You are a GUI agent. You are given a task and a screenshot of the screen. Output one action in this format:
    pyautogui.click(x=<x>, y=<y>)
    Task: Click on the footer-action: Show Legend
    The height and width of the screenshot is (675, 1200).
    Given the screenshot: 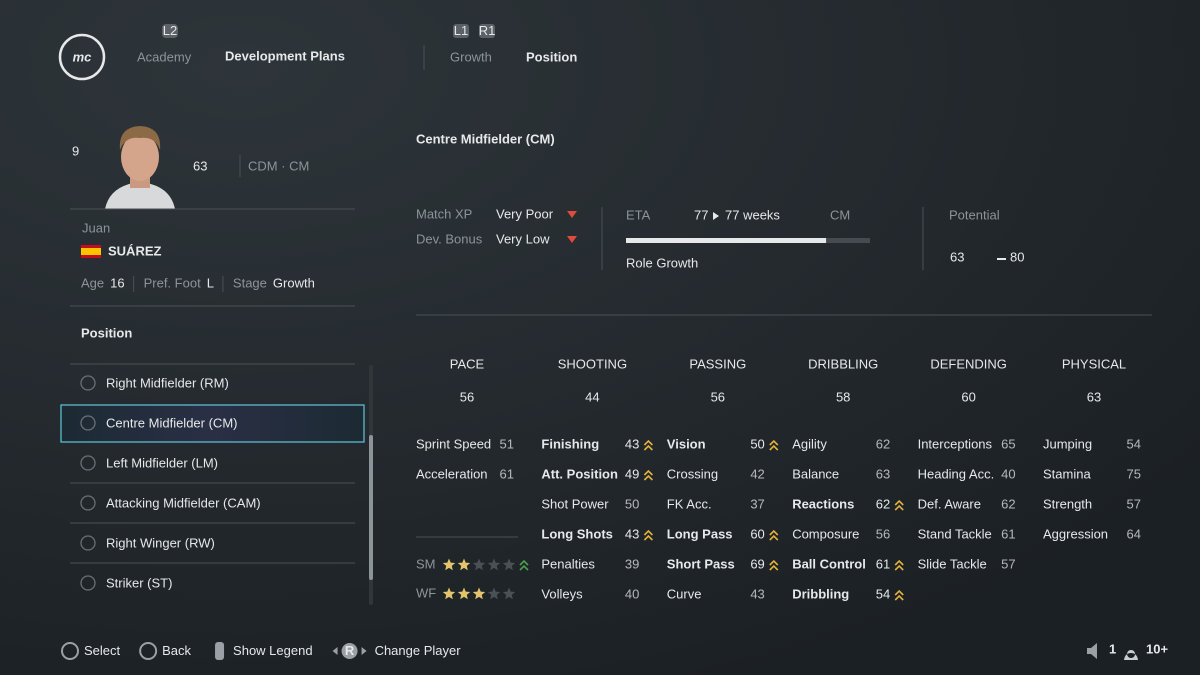 What is the action you would take?
    pyautogui.click(x=273, y=650)
    